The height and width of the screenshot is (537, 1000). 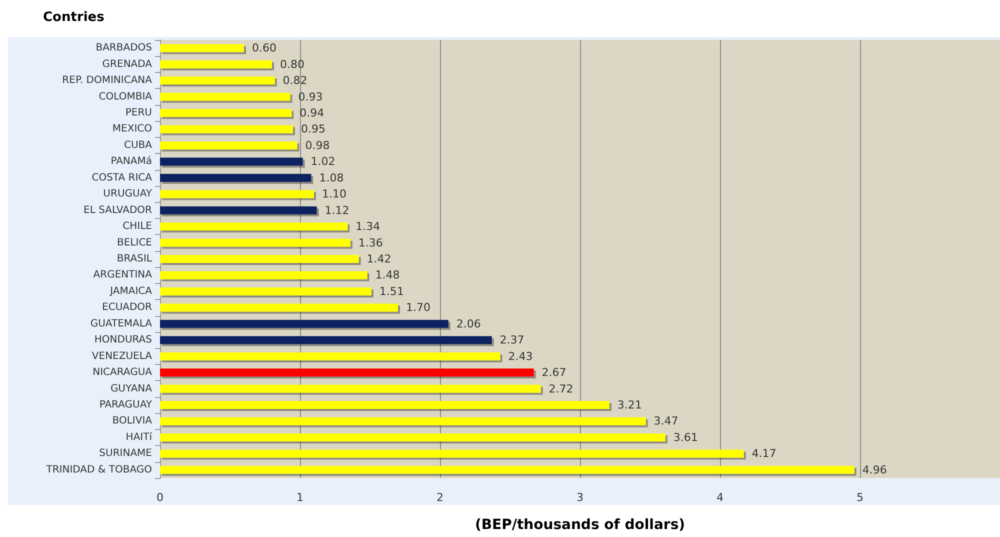 I want to click on y-tick-label: HONDURAS, so click(x=123, y=340).